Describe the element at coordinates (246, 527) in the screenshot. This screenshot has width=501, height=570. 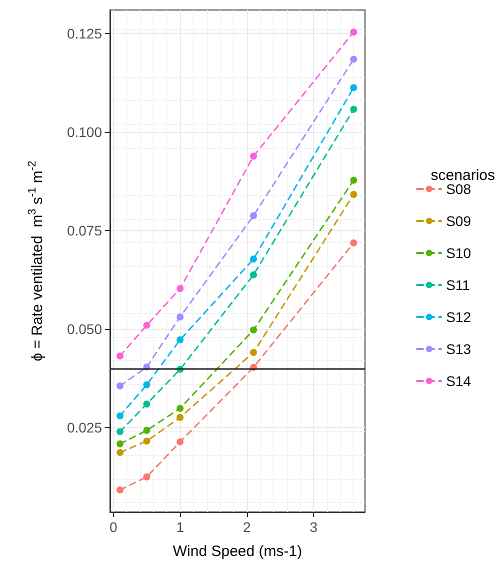
I see `x-tick-label: 2` at that location.